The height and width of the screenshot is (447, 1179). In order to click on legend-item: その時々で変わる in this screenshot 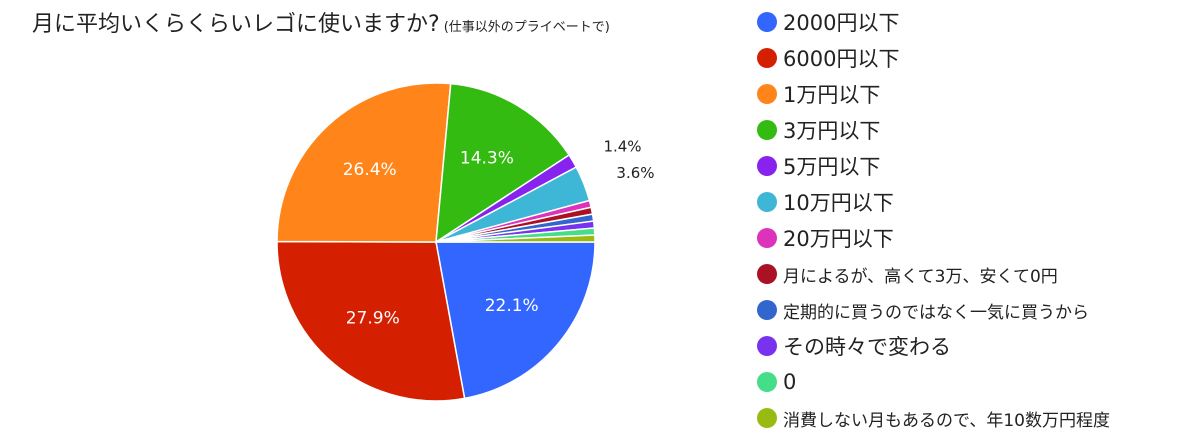, I will do `click(933, 346)`.